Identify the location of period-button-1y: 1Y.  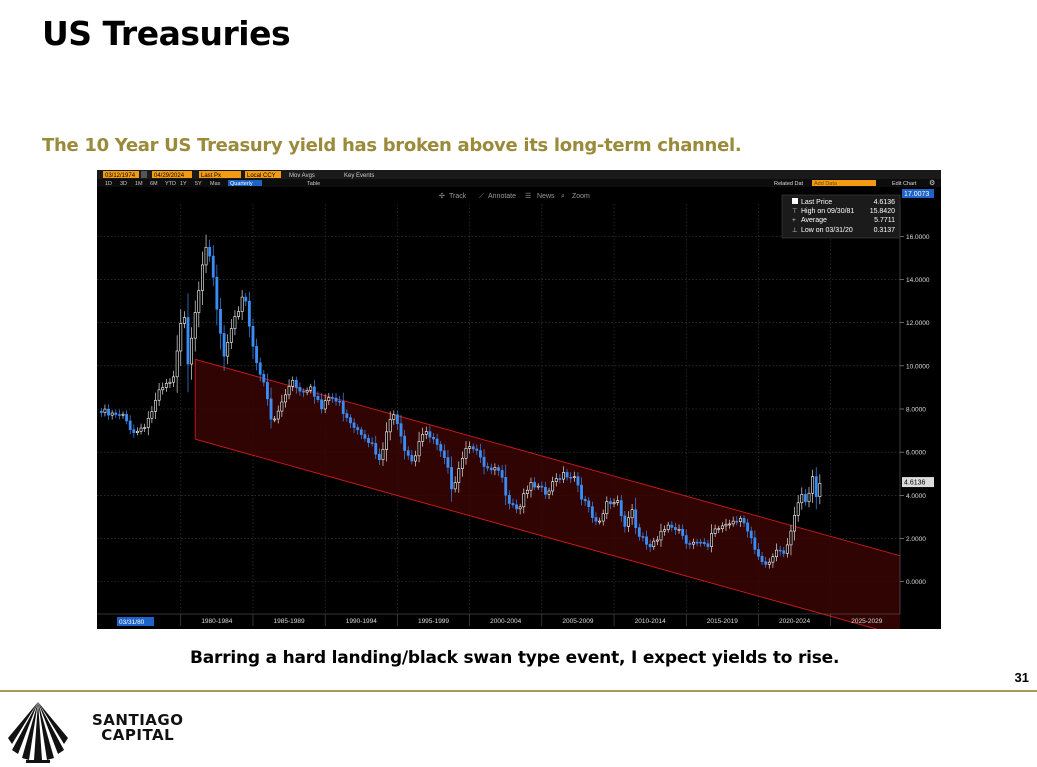
(183, 184).